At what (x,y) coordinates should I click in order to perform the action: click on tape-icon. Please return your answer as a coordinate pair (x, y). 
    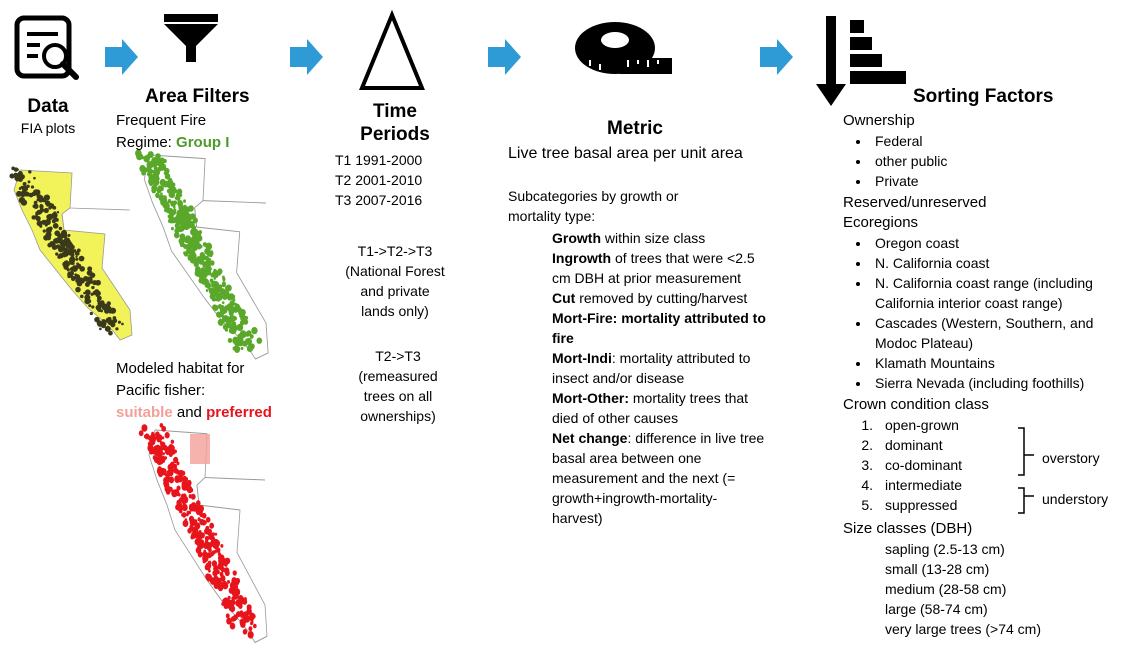
    Looking at the image, I should click on (623, 48).